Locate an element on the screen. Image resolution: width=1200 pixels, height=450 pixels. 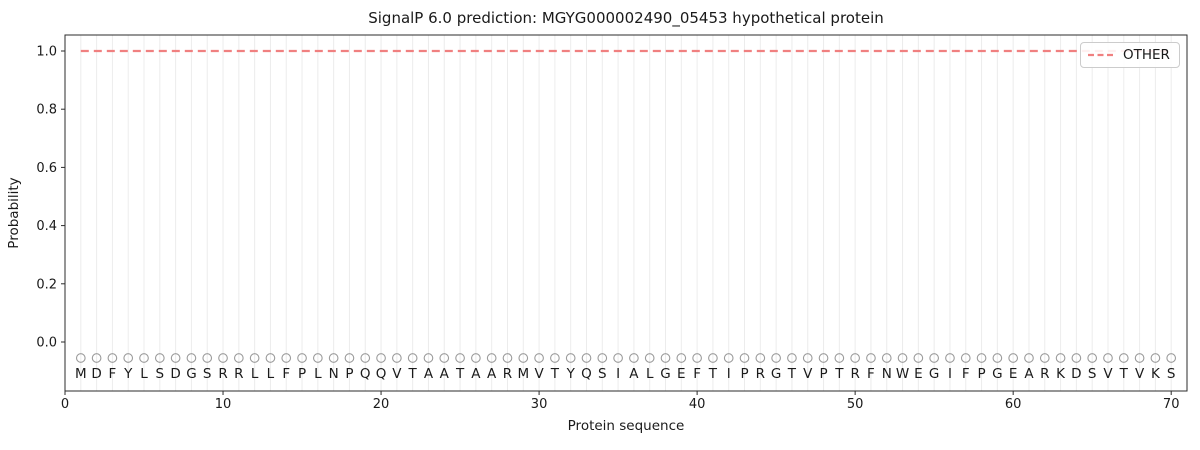
y-tick-label: 0.6 is located at coordinates (46, 168).